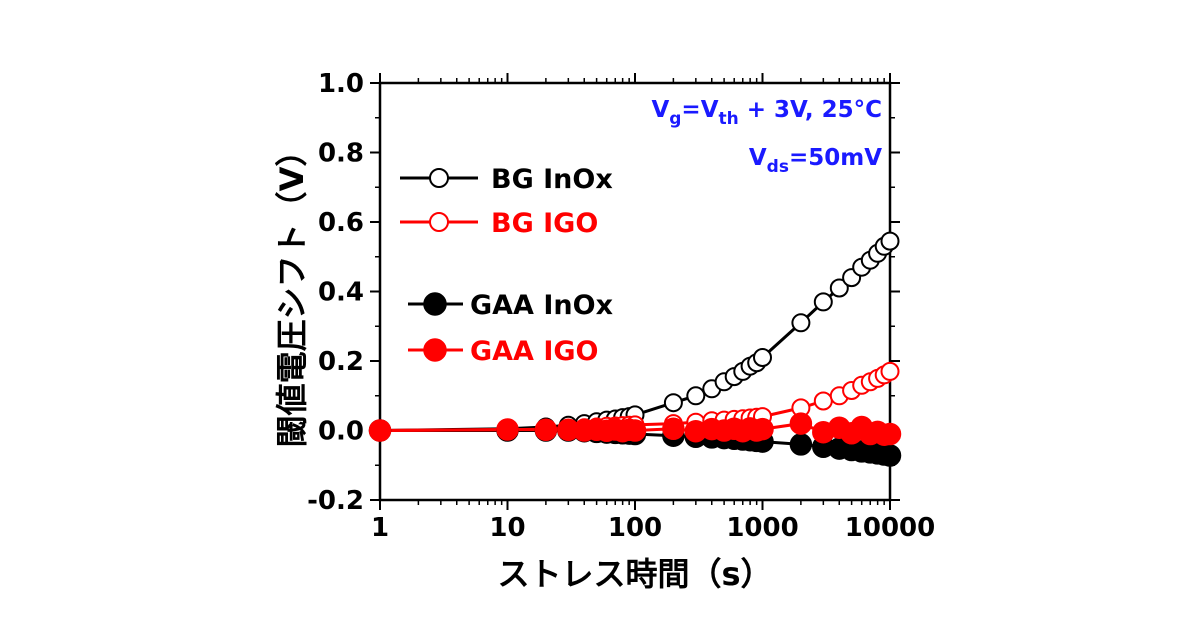 The height and width of the screenshot is (630, 1200). Describe the element at coordinates (341, 84) in the screenshot. I see `y-tick-label: 1.0` at that location.